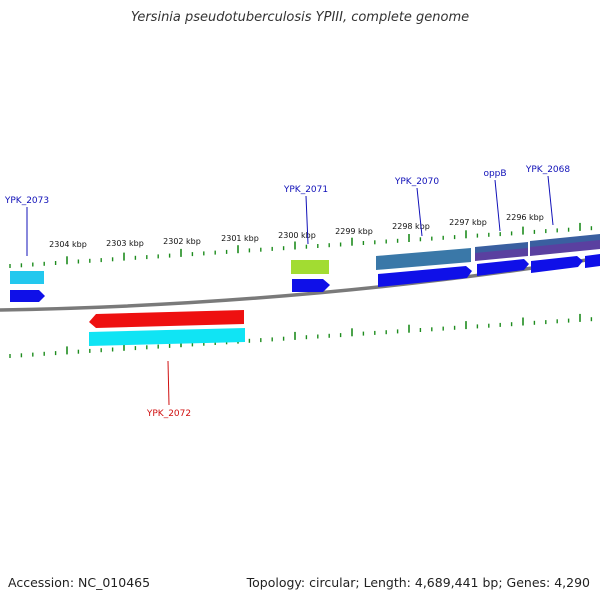 This screenshot has width=600, height=600. What do you see at coordinates (525, 217) in the screenshot?
I see `kbp-label-2296: 2296 kbp` at bounding box center [525, 217].